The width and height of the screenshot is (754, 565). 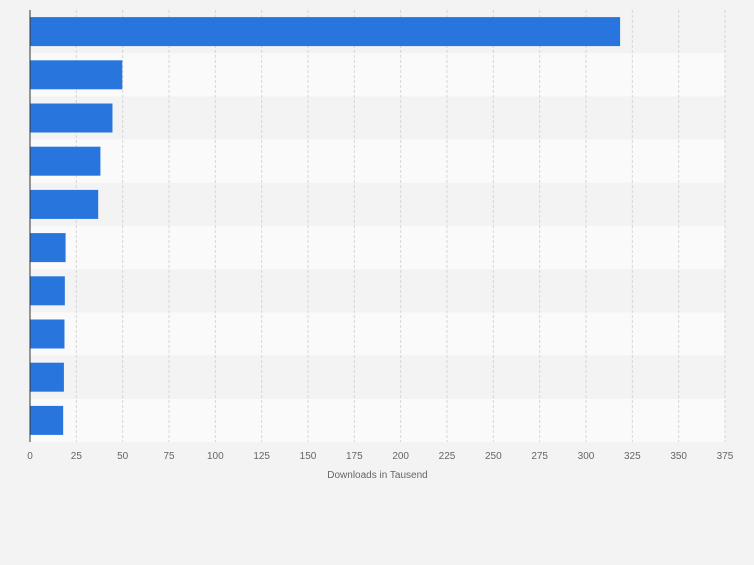 What do you see at coordinates (725, 456) in the screenshot?
I see `x-tick-label: 375` at bounding box center [725, 456].